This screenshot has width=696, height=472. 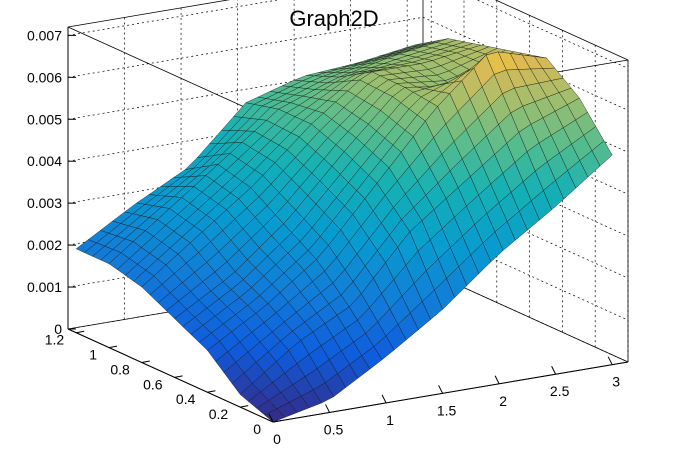 What do you see at coordinates (170, 375) in the screenshot?
I see `y-axis` at bounding box center [170, 375].